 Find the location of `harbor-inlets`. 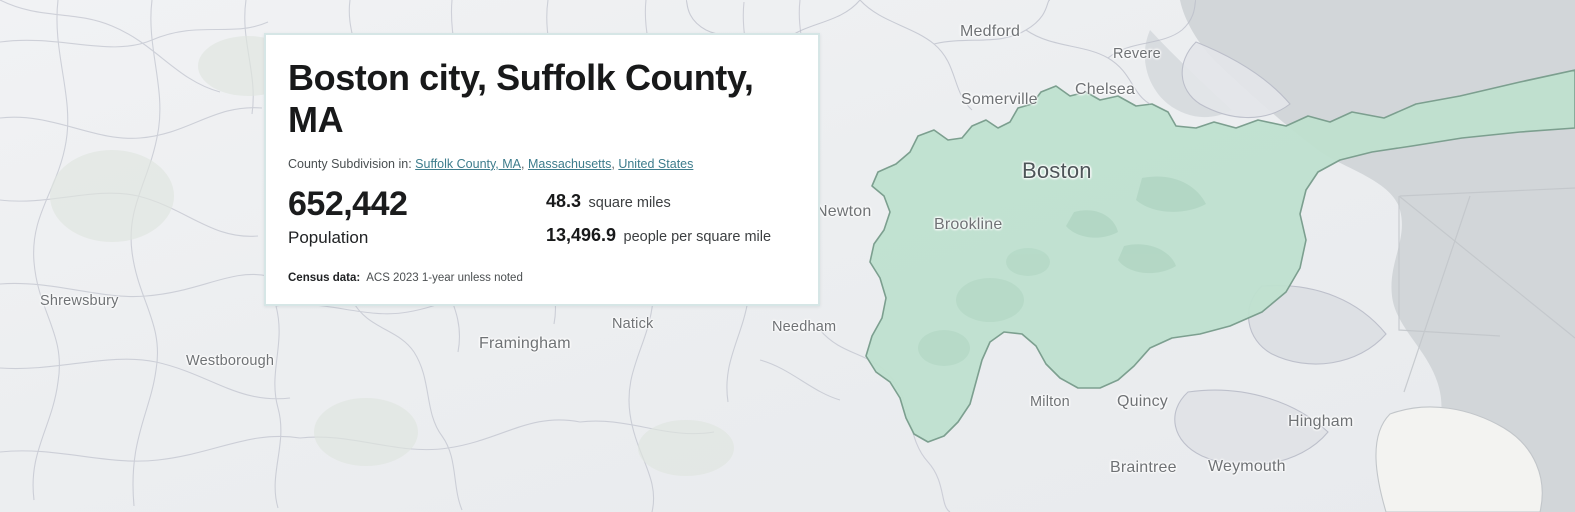

harbor-inlets is located at coordinates (1136, 225).